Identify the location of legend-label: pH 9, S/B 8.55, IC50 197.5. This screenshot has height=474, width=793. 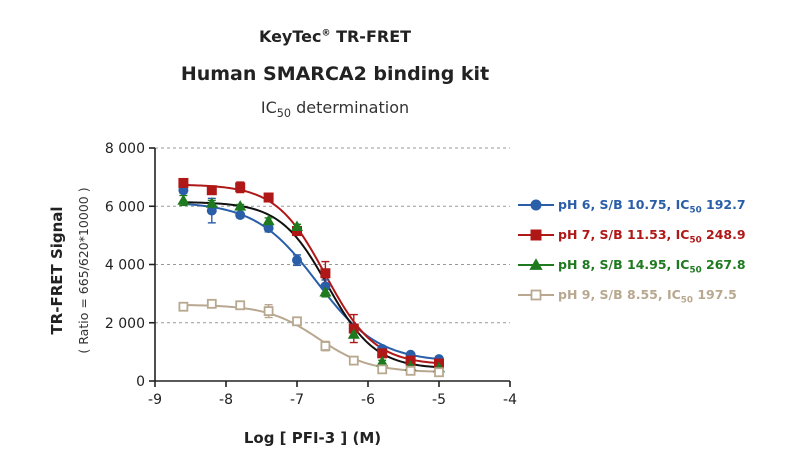
(647, 295).